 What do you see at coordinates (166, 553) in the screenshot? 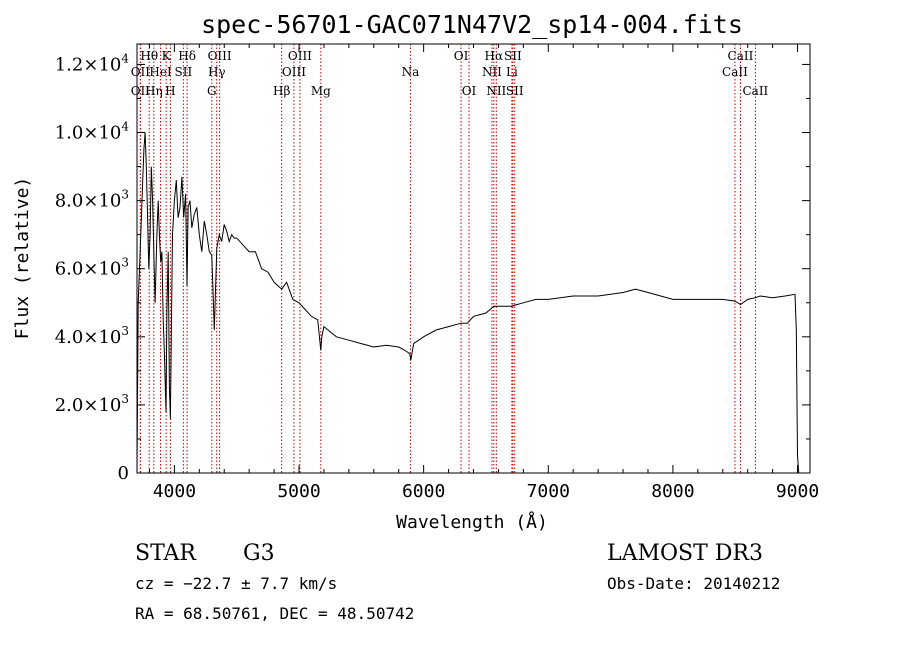
I see `object-class: STAR` at bounding box center [166, 553].